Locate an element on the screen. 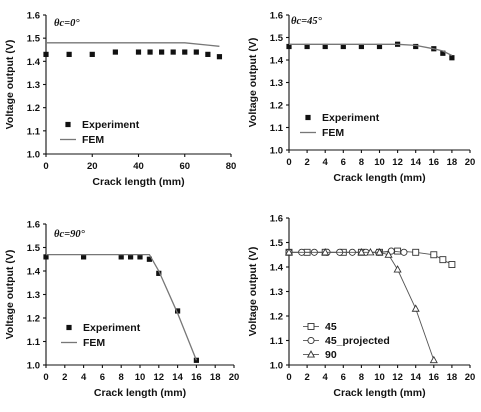  series-fem is located at coordinates (371, 50).